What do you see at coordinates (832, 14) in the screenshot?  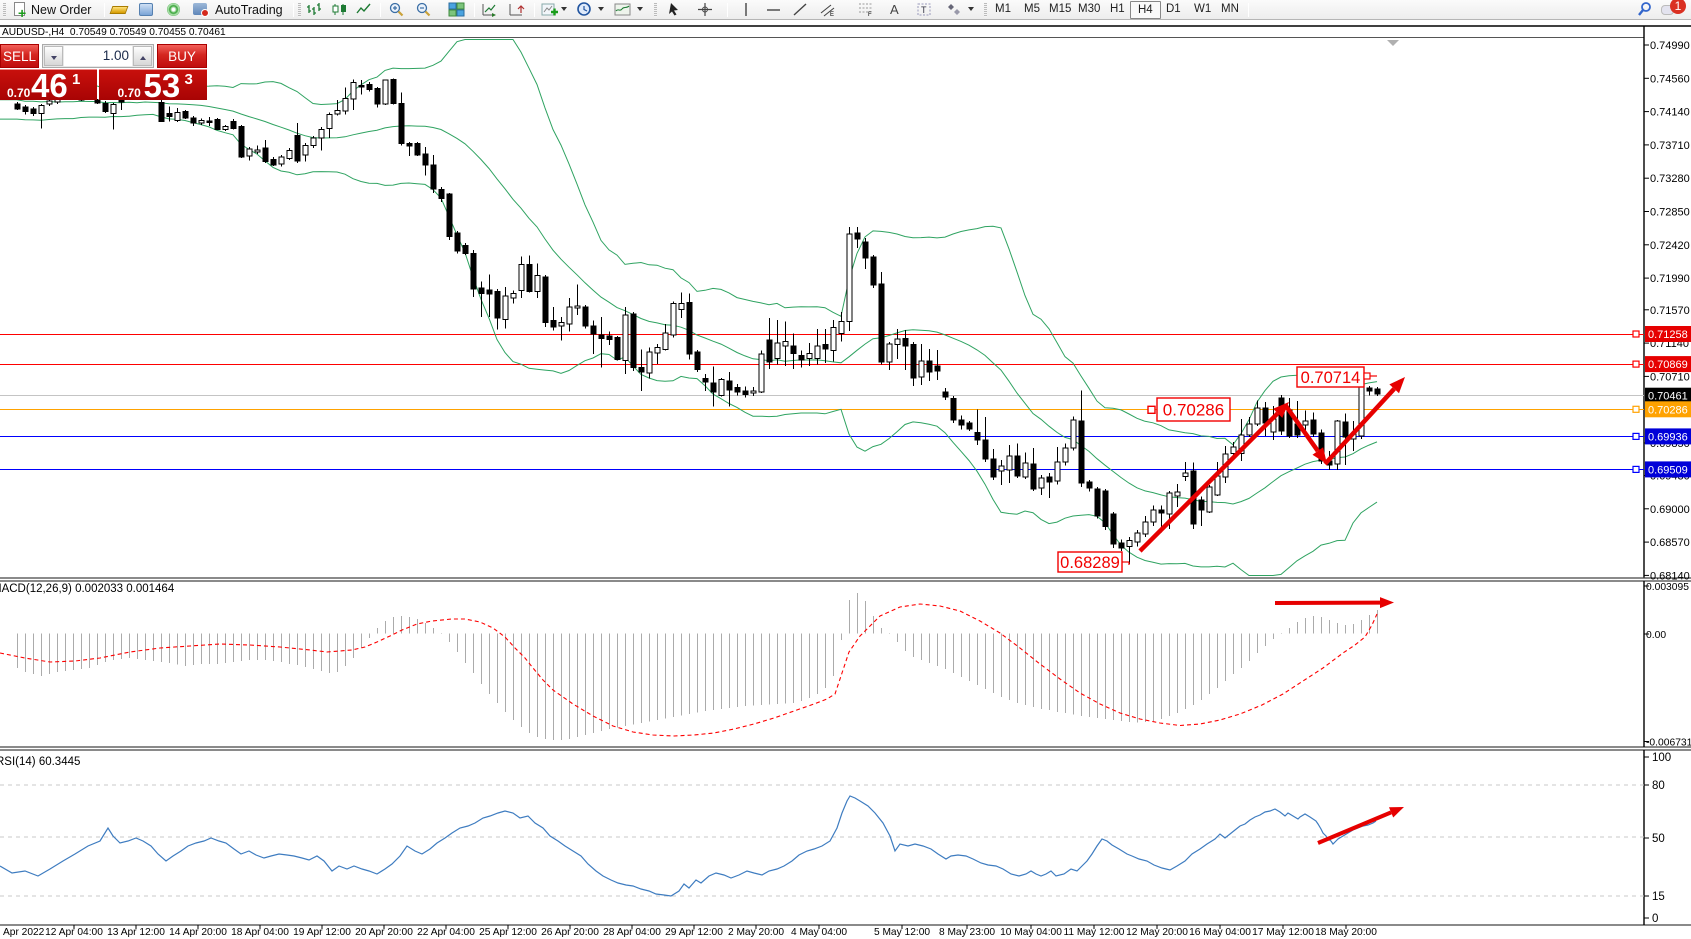 I see `svg-text: E` at bounding box center [832, 14].